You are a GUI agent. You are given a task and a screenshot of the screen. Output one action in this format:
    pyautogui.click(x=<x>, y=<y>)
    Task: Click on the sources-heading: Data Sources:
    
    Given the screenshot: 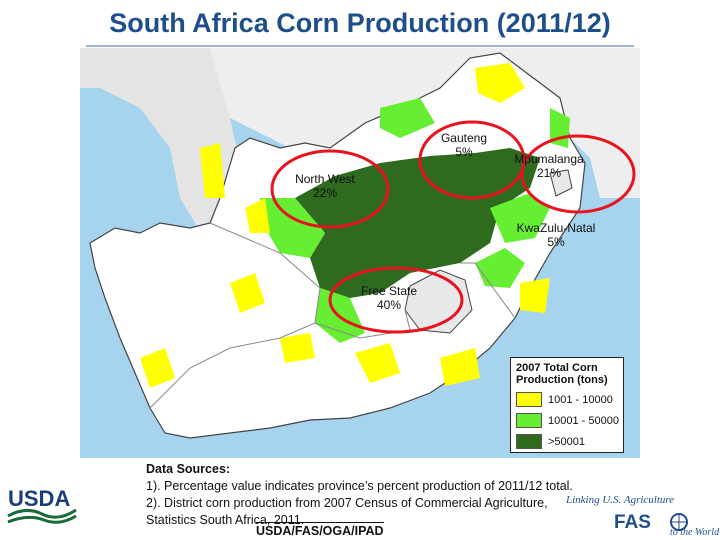 What is the action you would take?
    pyautogui.click(x=188, y=469)
    